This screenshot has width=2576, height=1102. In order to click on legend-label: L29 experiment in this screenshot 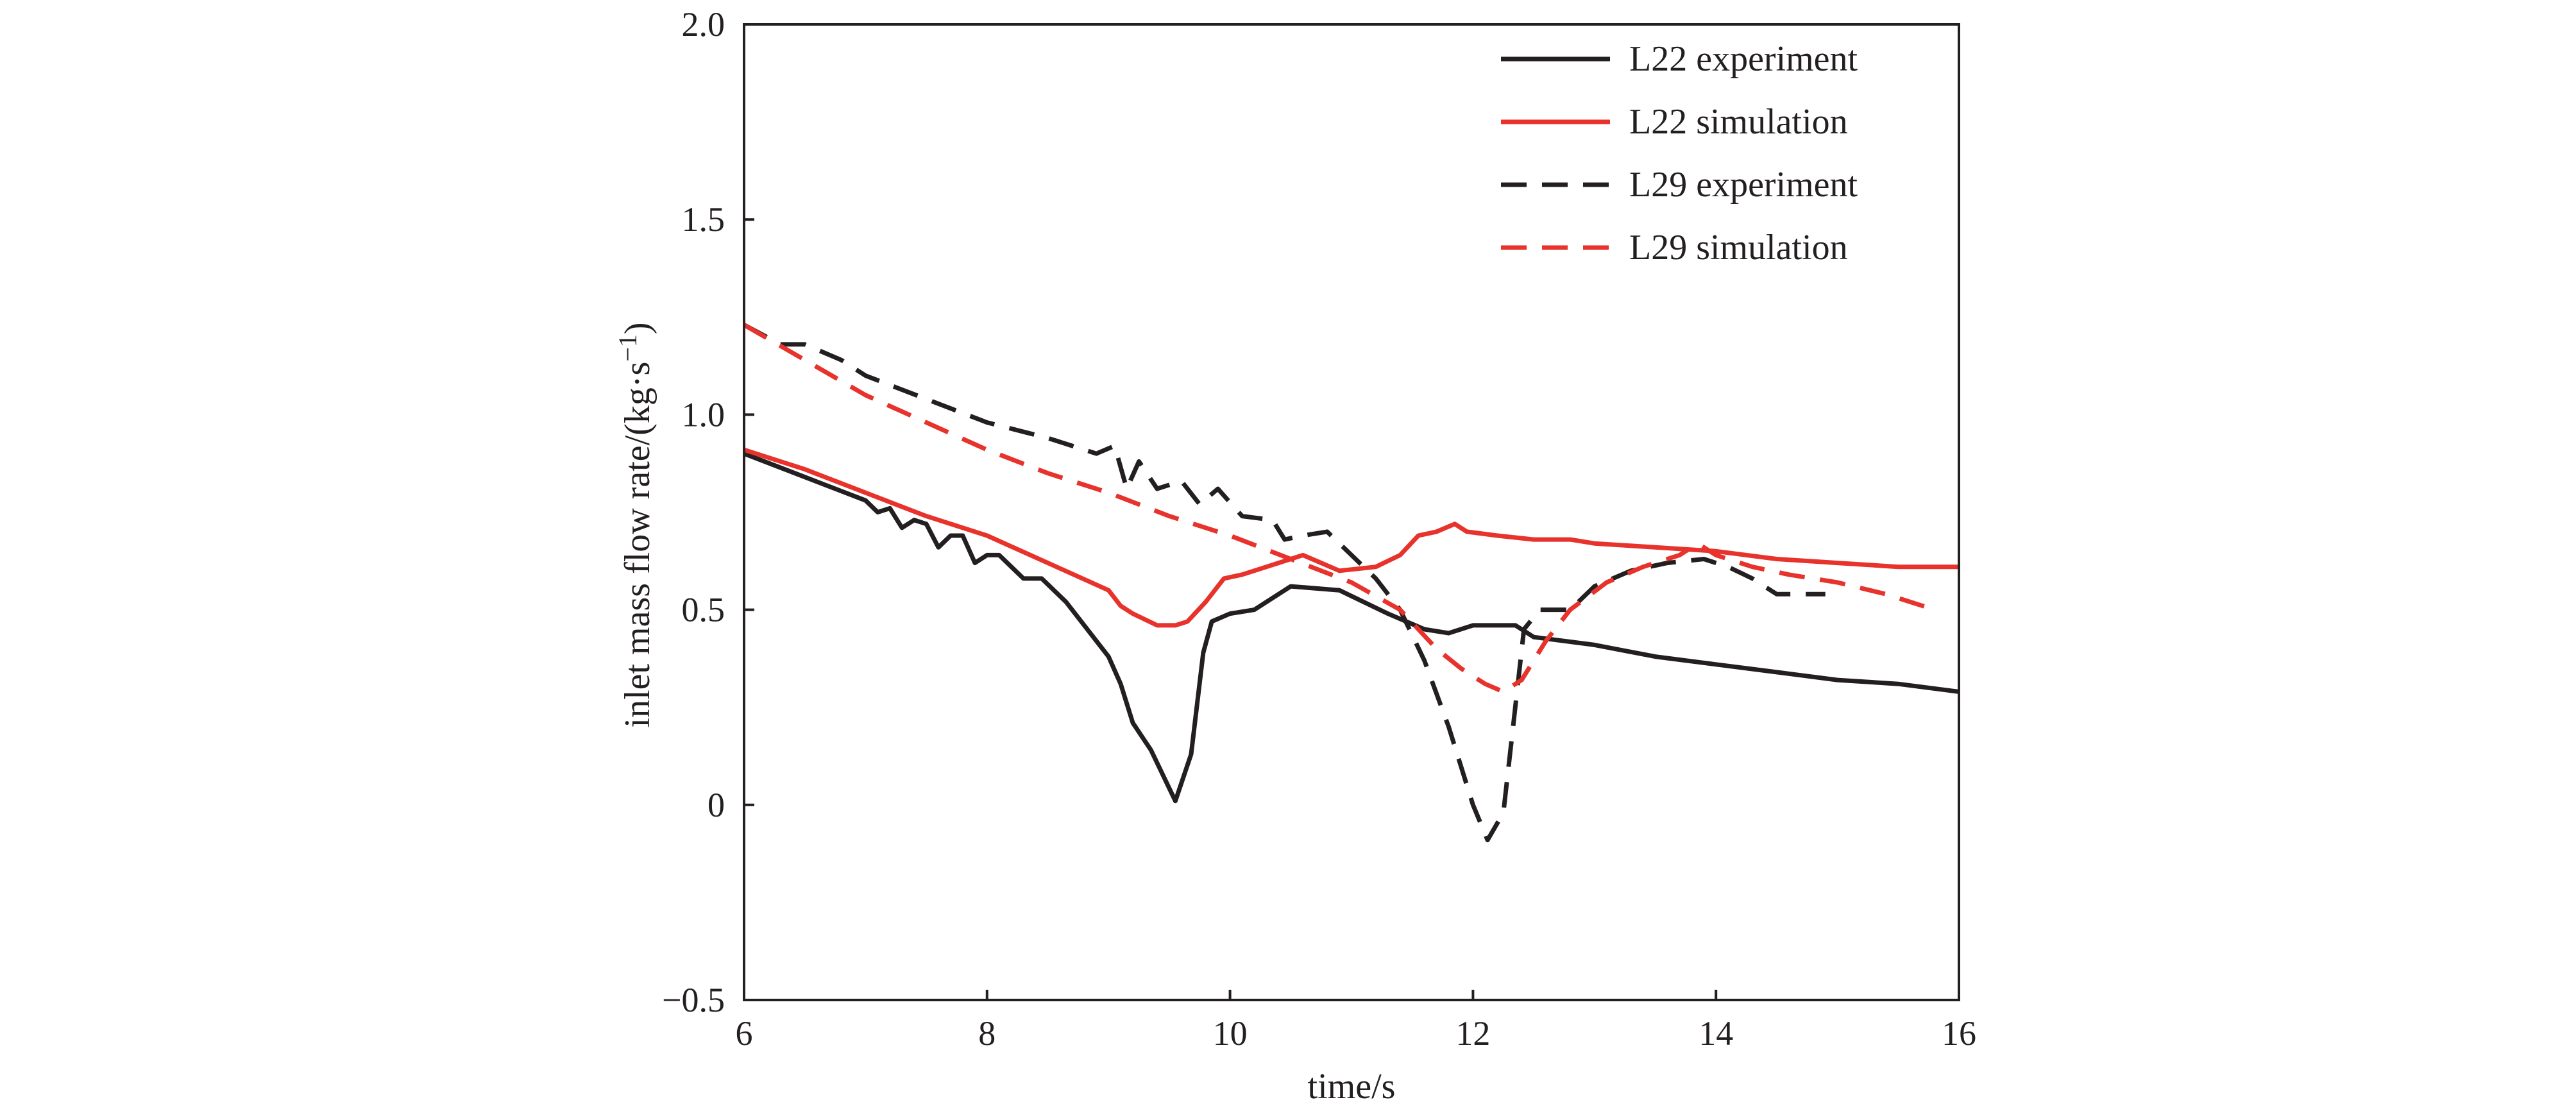, I will do `click(1743, 185)`.